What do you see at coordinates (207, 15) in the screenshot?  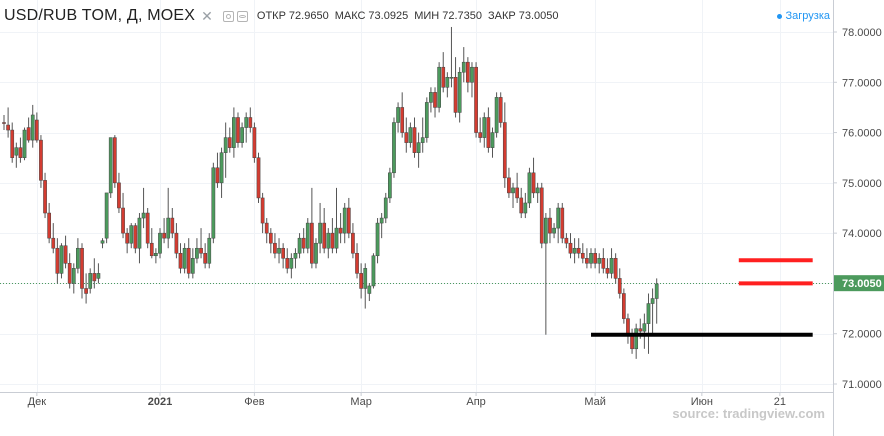 I see `close-icon: ✕` at bounding box center [207, 15].